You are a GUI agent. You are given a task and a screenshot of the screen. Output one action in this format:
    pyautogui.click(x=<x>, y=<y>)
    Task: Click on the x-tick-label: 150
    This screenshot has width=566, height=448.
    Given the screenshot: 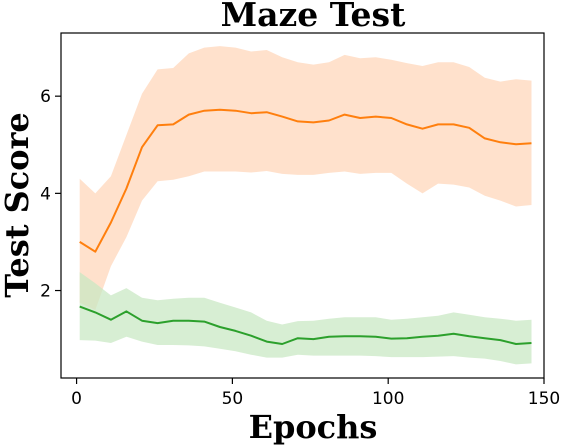 What is the action you would take?
    pyautogui.click(x=544, y=399)
    